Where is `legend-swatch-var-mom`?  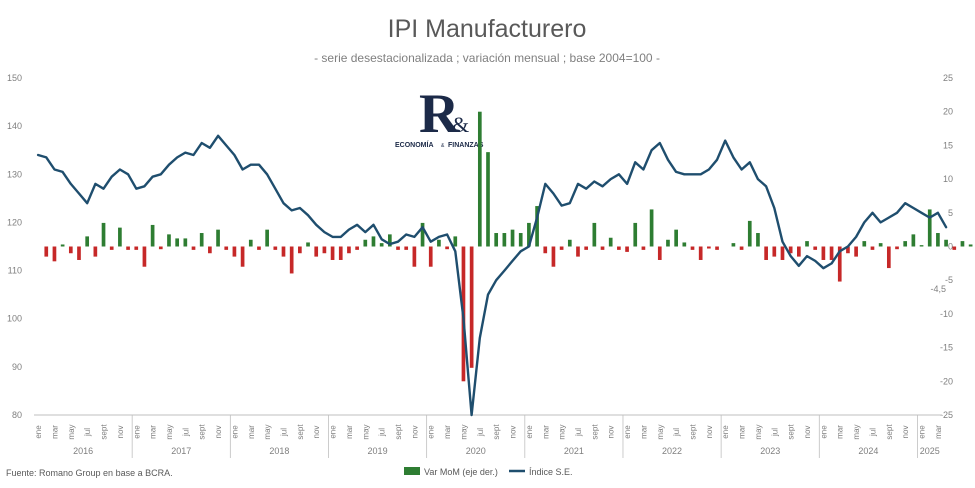
legend-swatch-var-mom is located at coordinates (412, 471).